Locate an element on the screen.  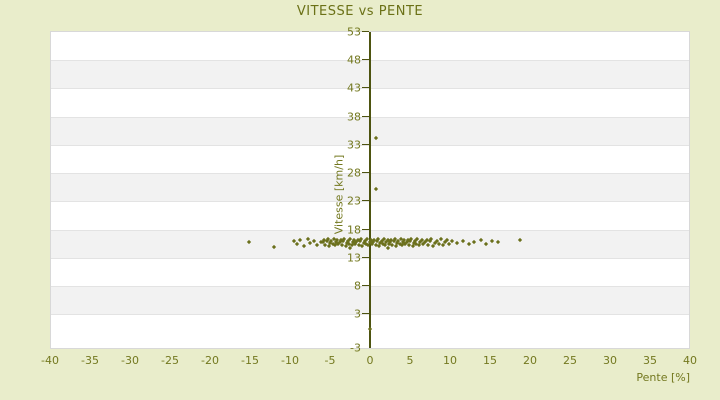
x-tick-label: -35 is located at coordinates (90, 360).